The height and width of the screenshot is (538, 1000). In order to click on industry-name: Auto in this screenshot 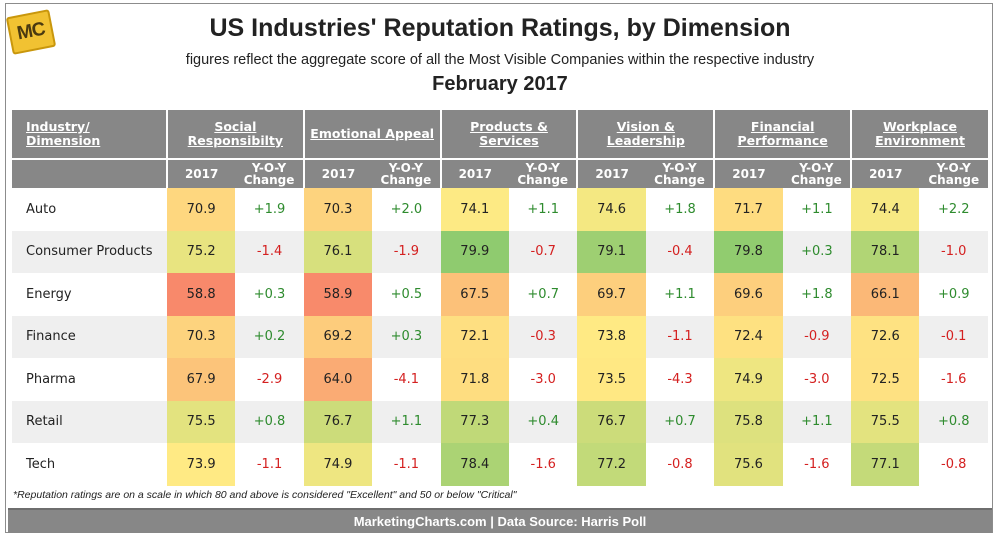, I will do `click(89, 209)`.